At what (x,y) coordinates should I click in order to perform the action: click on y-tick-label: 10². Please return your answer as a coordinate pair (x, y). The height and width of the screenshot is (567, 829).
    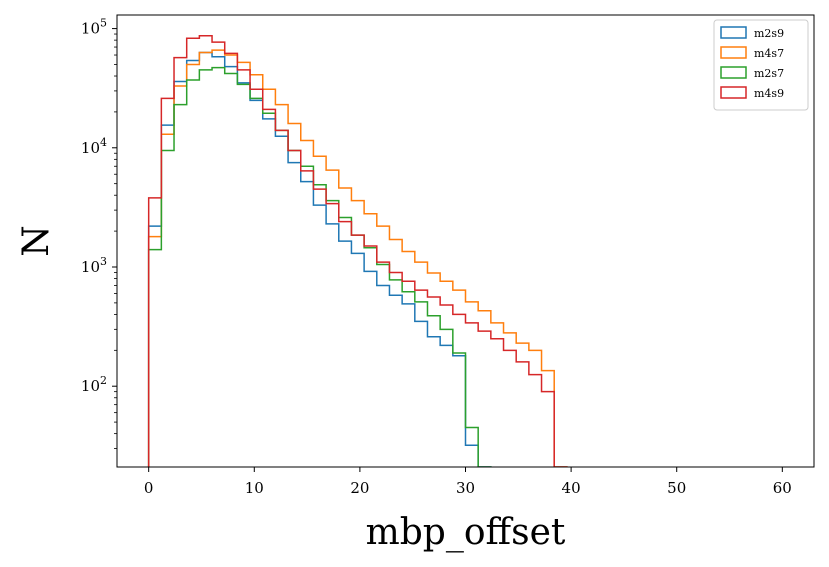
    Looking at the image, I should click on (94, 384).